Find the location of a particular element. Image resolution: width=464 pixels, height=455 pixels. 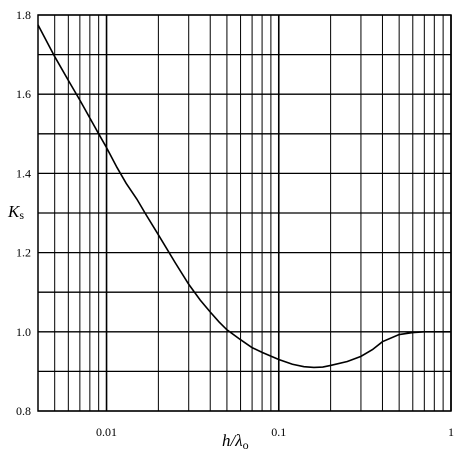

y-axis-label-sub: s is located at coordinates (21, 215).